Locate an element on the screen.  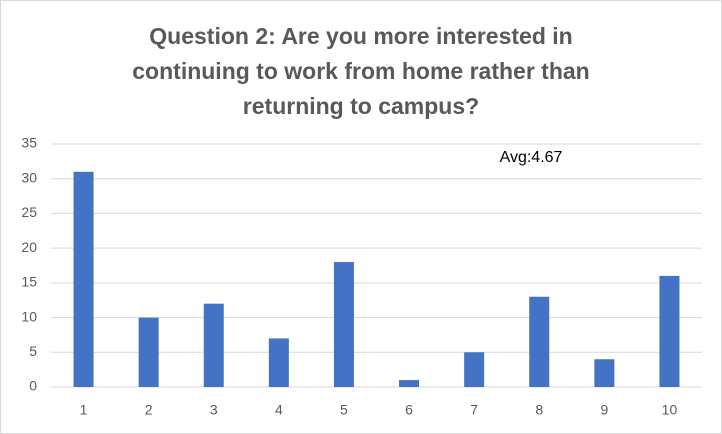
x-tick-label: 7 is located at coordinates (474, 410).